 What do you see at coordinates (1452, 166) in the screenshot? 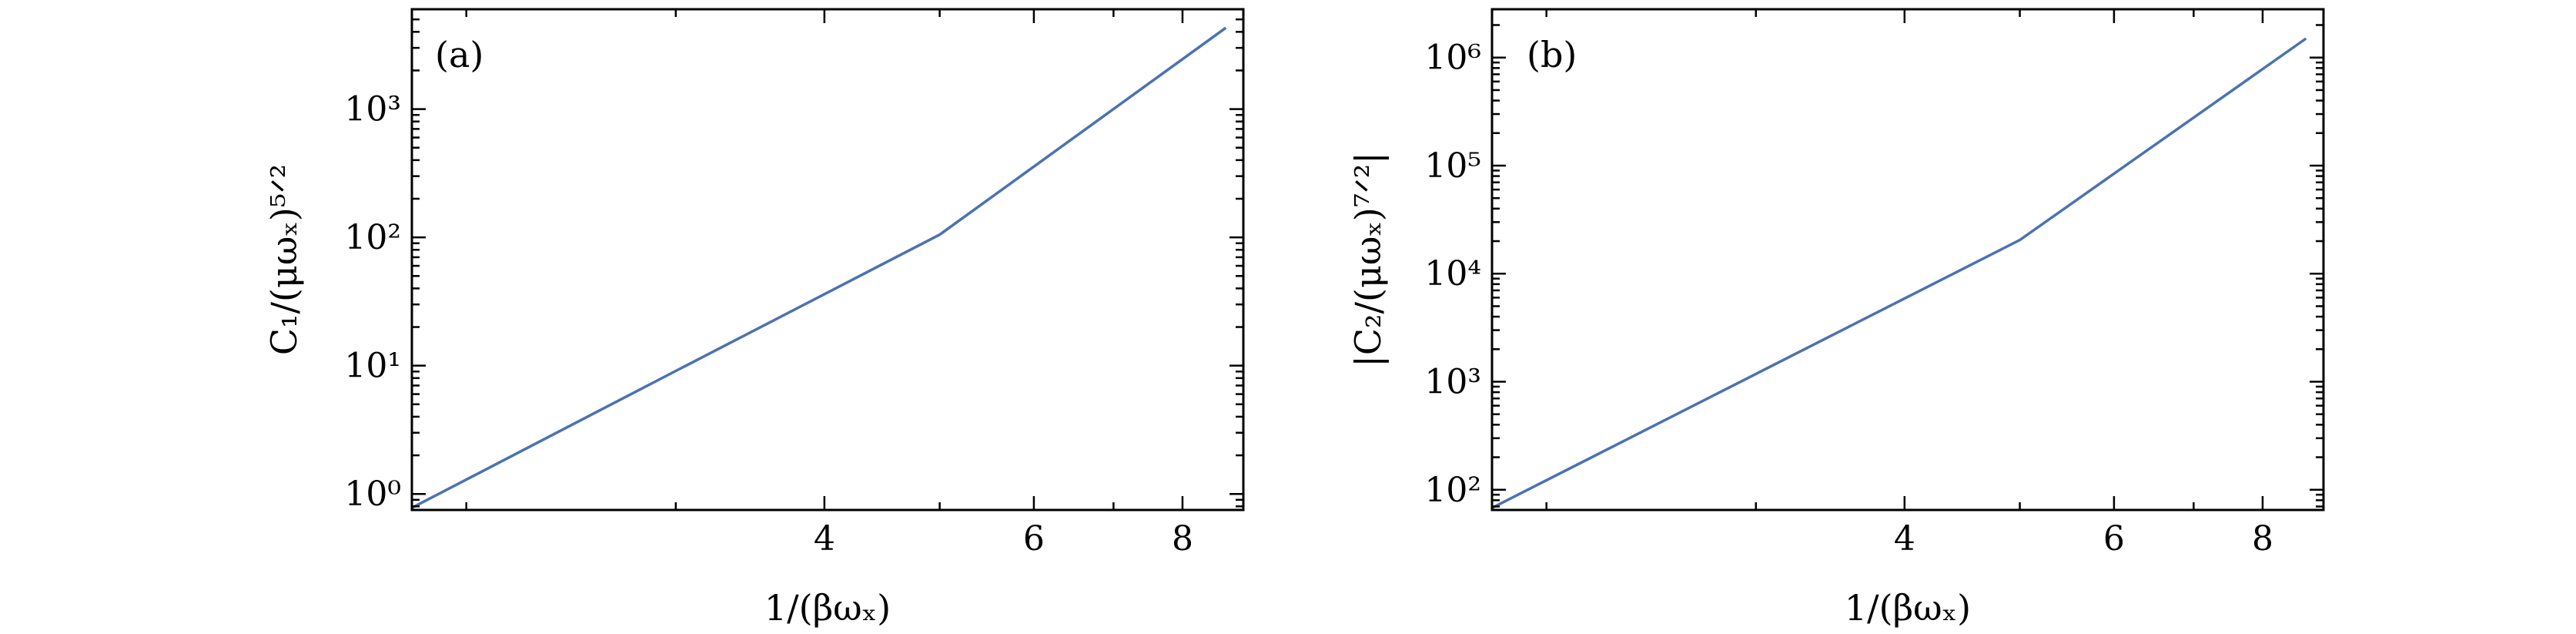
I see `y-tick-label: 10⁵` at bounding box center [1452, 166].